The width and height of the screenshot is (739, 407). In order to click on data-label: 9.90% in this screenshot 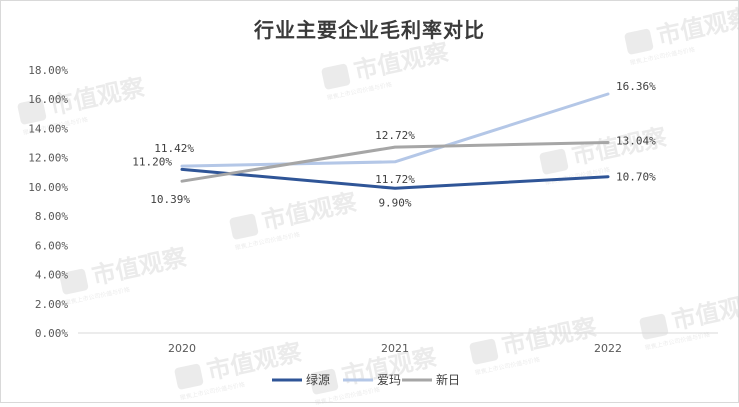, I will do `click(394, 202)`.